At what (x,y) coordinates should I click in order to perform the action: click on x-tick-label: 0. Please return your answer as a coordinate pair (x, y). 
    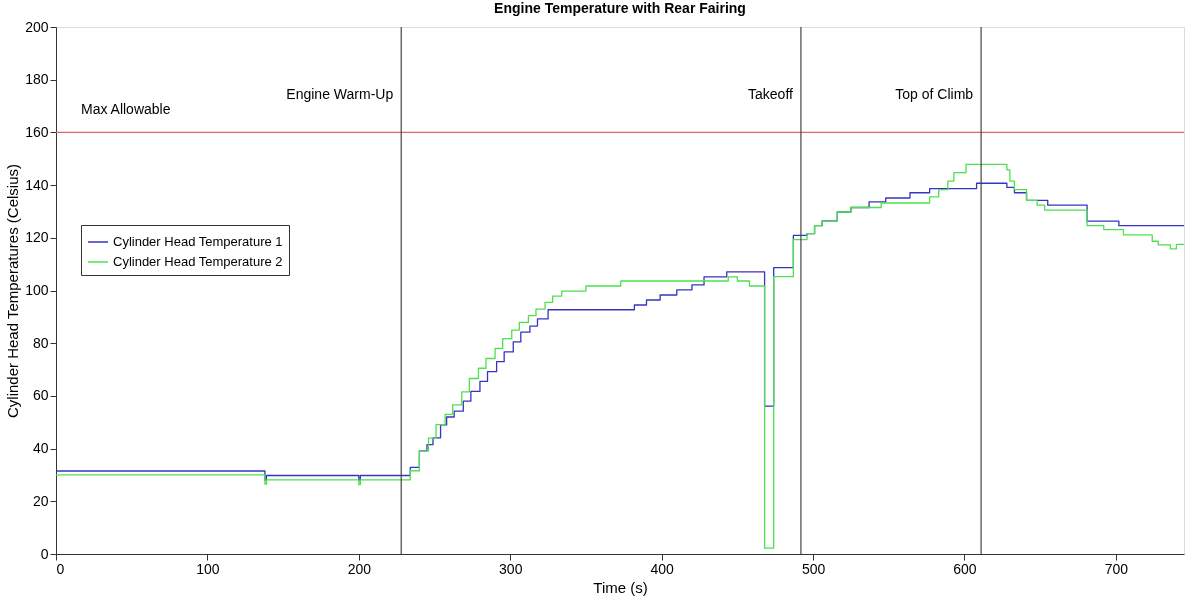
    Looking at the image, I should click on (60, 568).